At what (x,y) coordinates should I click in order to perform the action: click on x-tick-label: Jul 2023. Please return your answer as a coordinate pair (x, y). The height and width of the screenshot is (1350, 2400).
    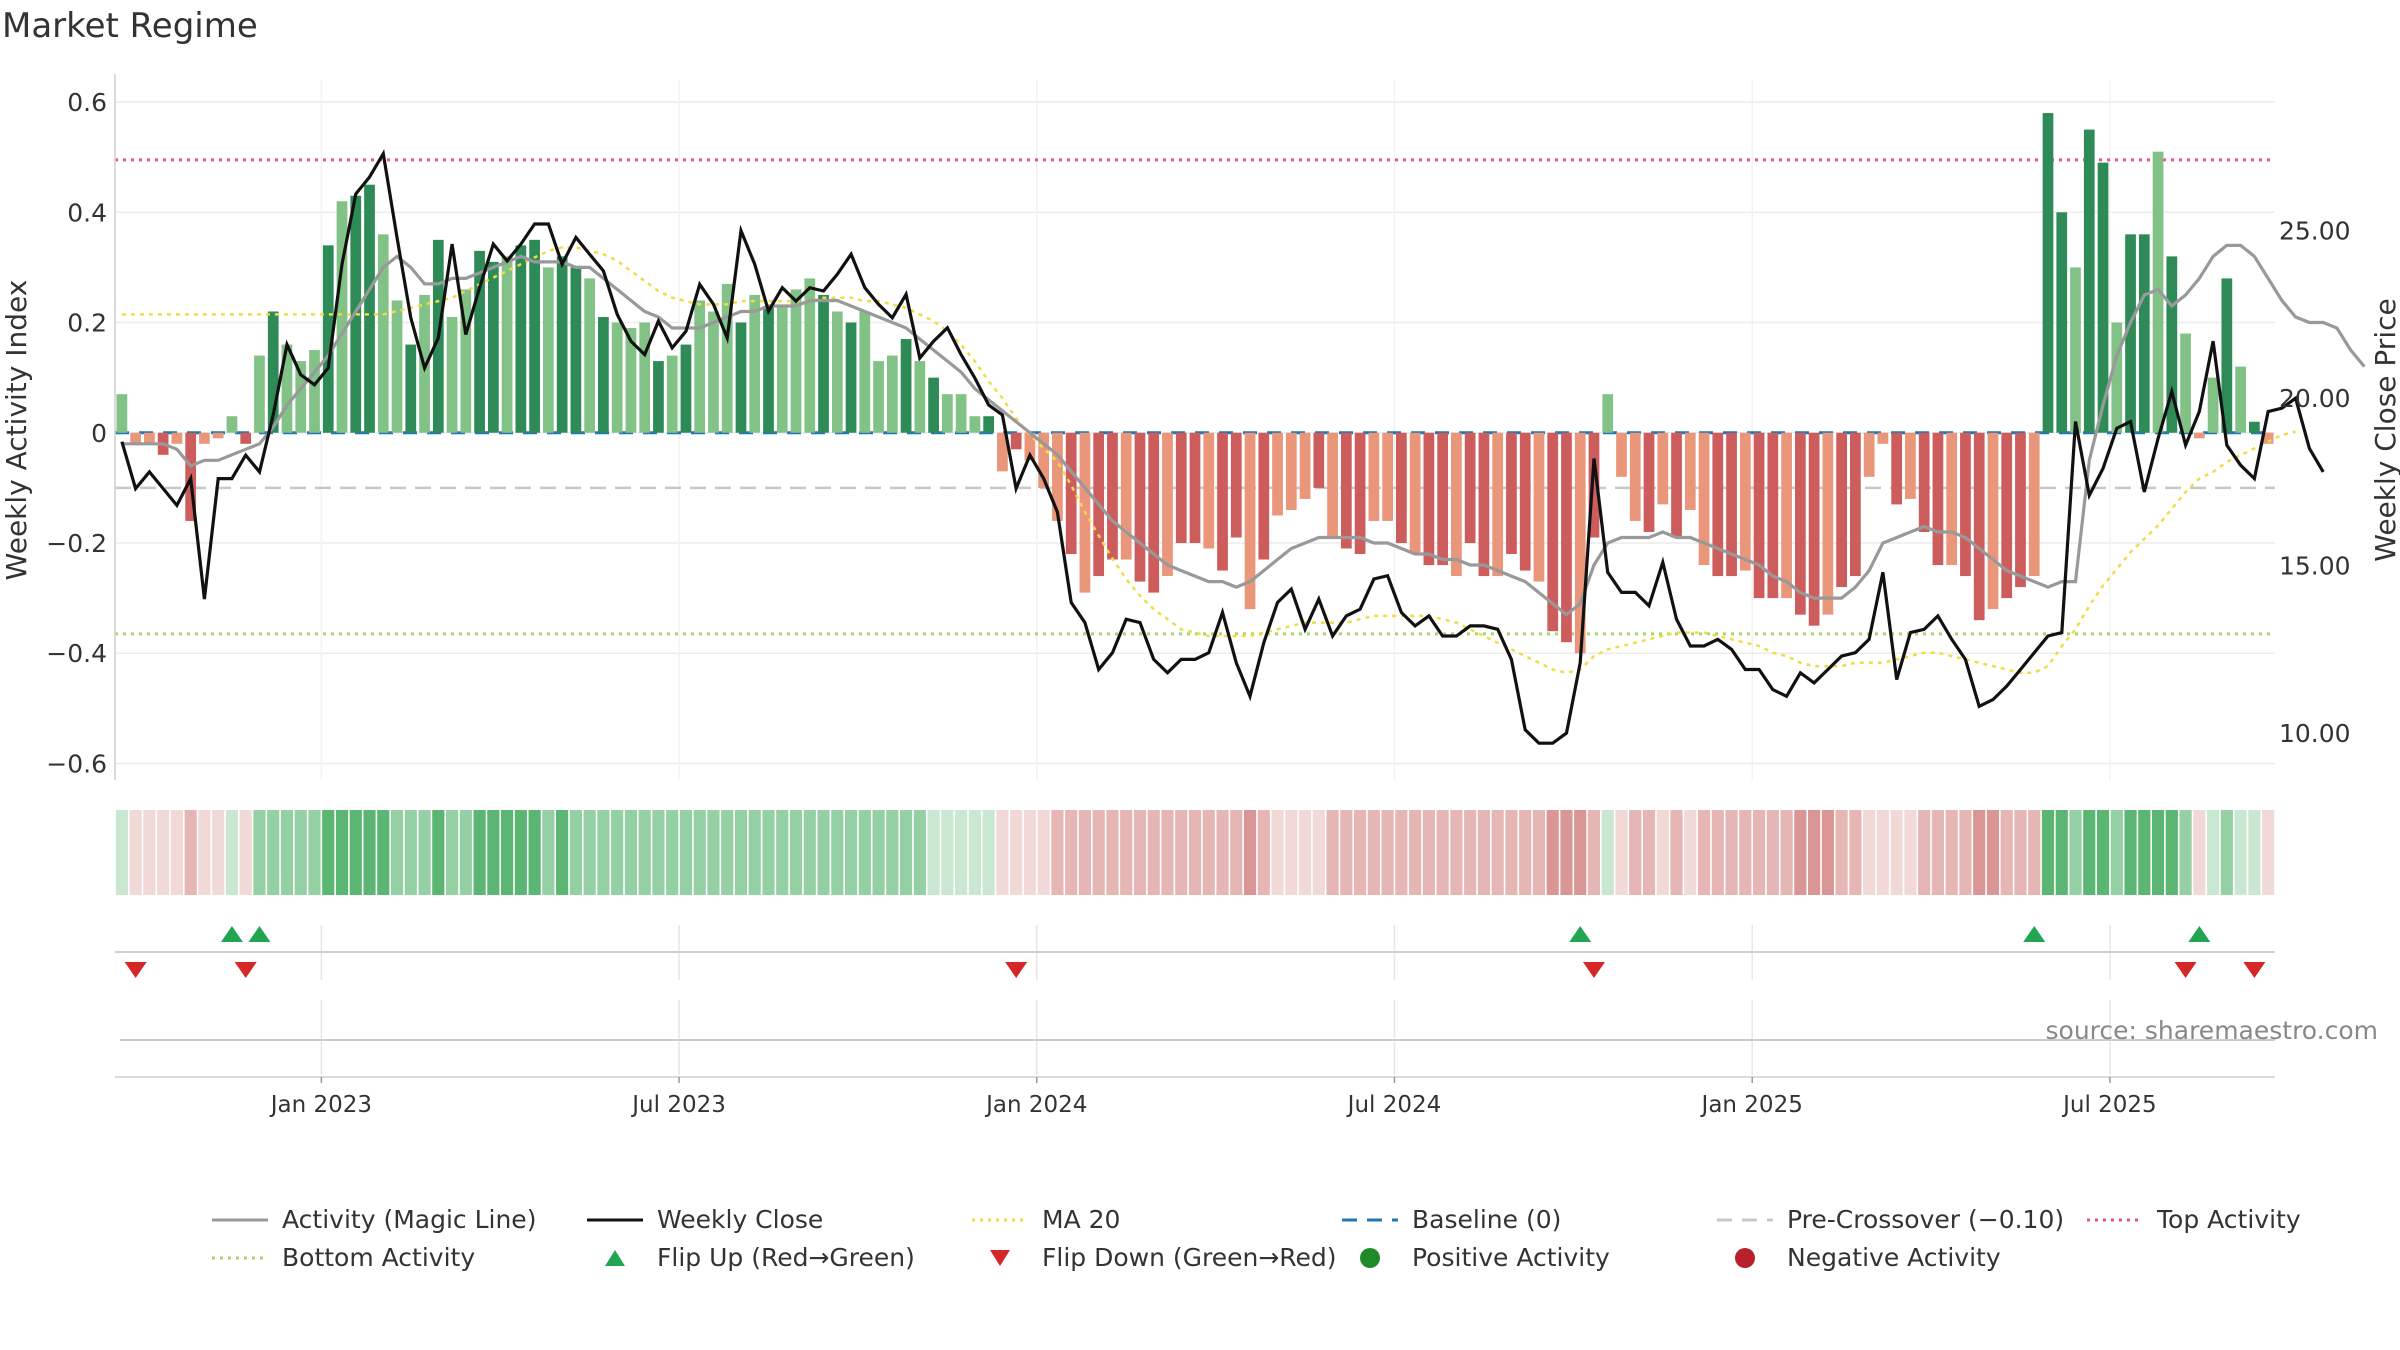
    Looking at the image, I should click on (678, 1105).